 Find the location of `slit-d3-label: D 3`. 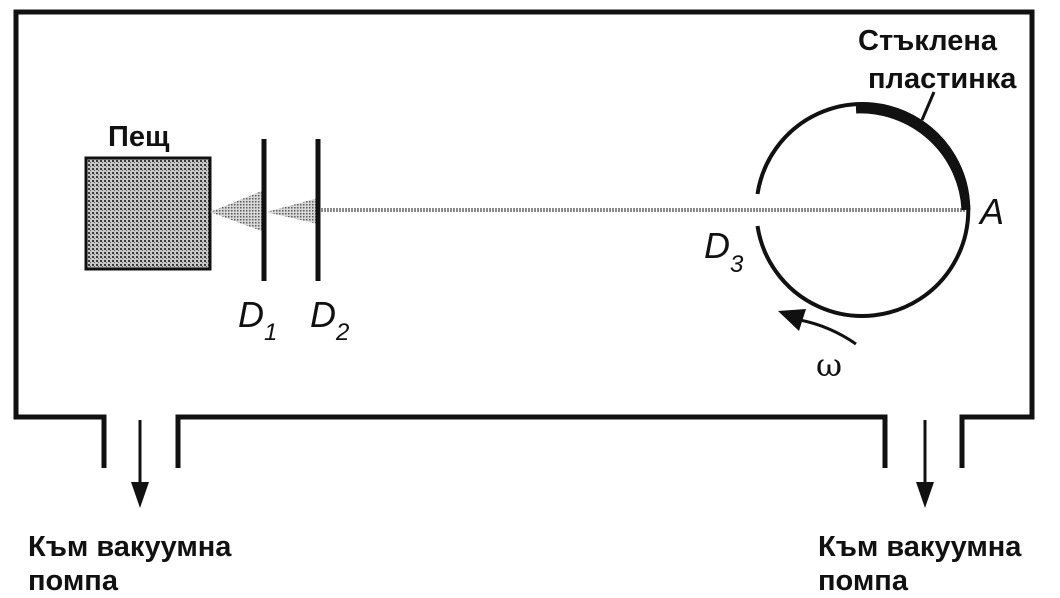

slit-d3-label: D 3 is located at coordinates (724, 251).